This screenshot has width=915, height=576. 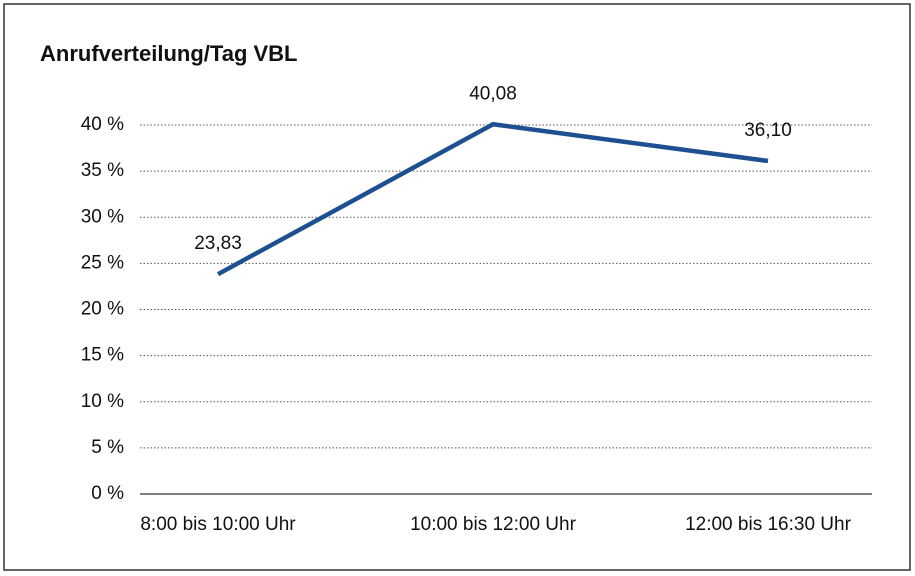 What do you see at coordinates (102, 170) in the screenshot?
I see `y-tick-label: 35 %` at bounding box center [102, 170].